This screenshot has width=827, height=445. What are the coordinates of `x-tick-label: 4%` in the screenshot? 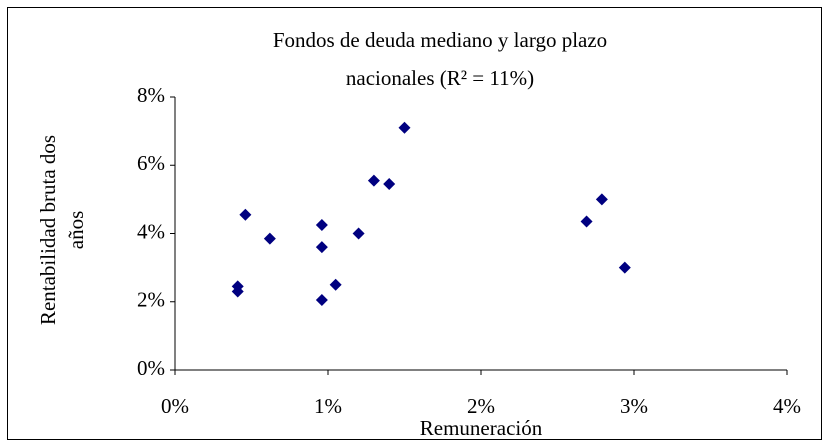 It's located at (787, 406).